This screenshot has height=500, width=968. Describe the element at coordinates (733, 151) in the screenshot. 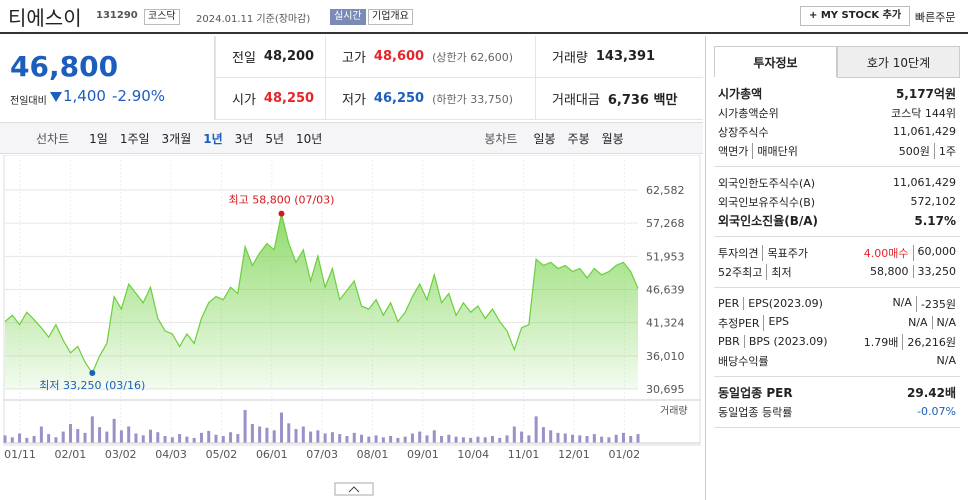

I see `label: 액면가` at that location.